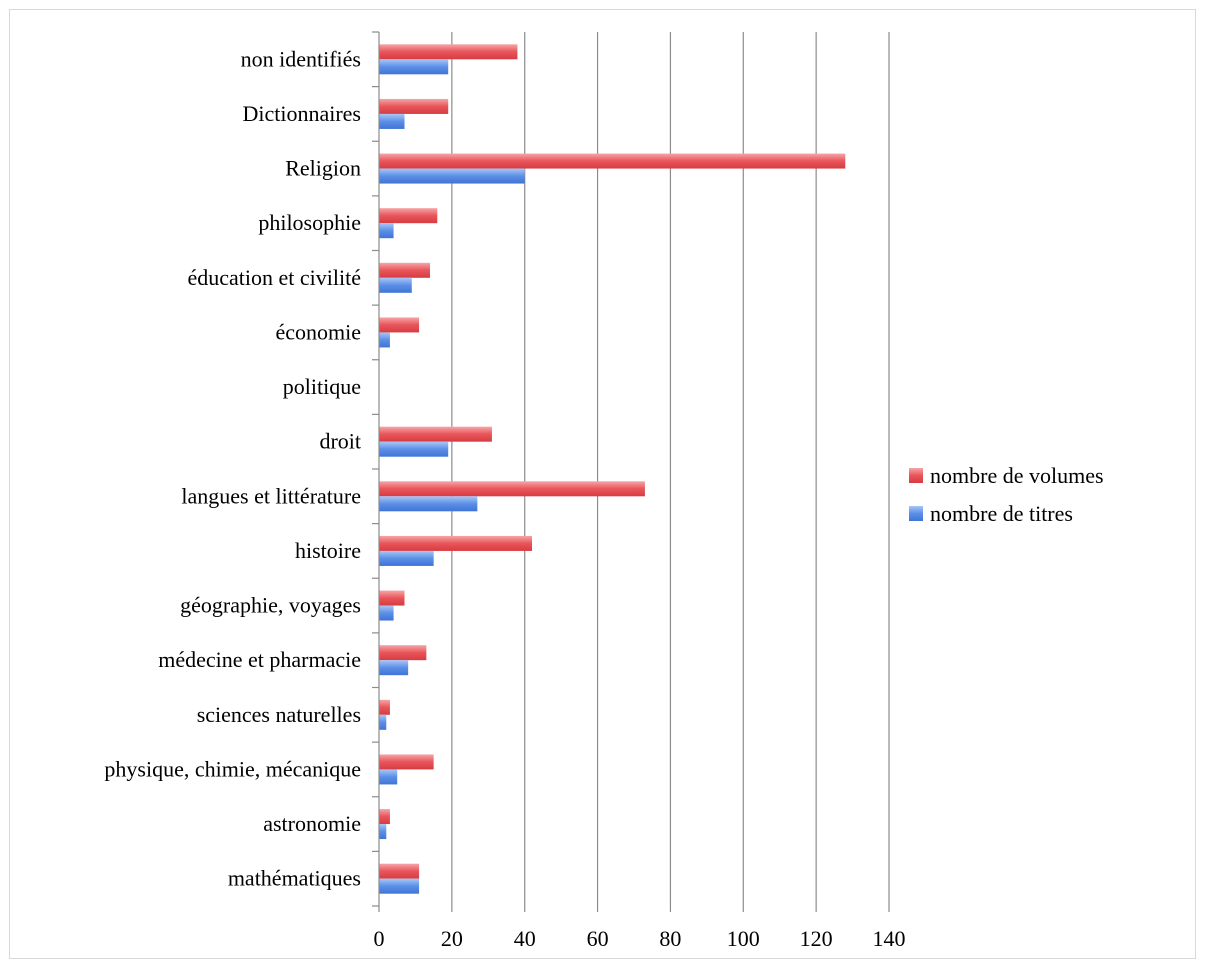 This screenshot has height=965, width=1205. I want to click on x-tick-label-140: 140, so click(889, 938).